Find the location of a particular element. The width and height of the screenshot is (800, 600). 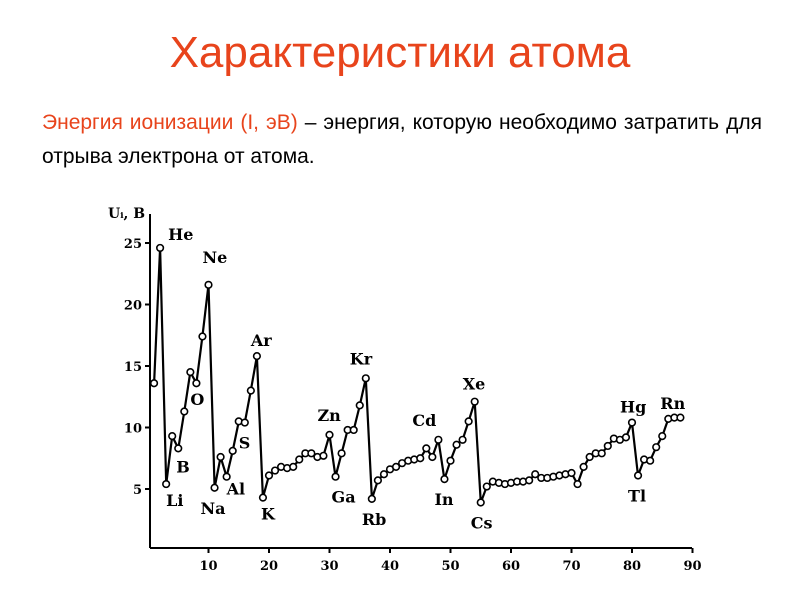

x-tick-label: 40 is located at coordinates (390, 566).